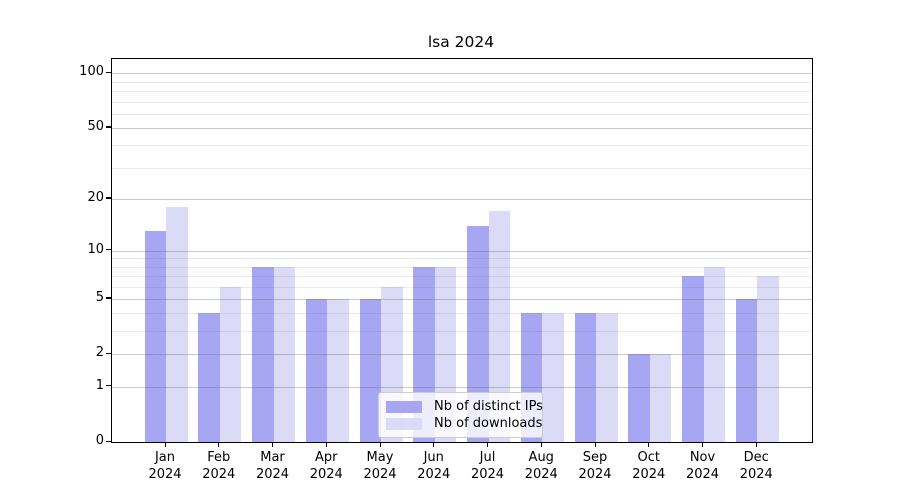 This screenshot has height=500, width=900. I want to click on legend: Nb of distinct IPs Nb of downloads, so click(460, 415).